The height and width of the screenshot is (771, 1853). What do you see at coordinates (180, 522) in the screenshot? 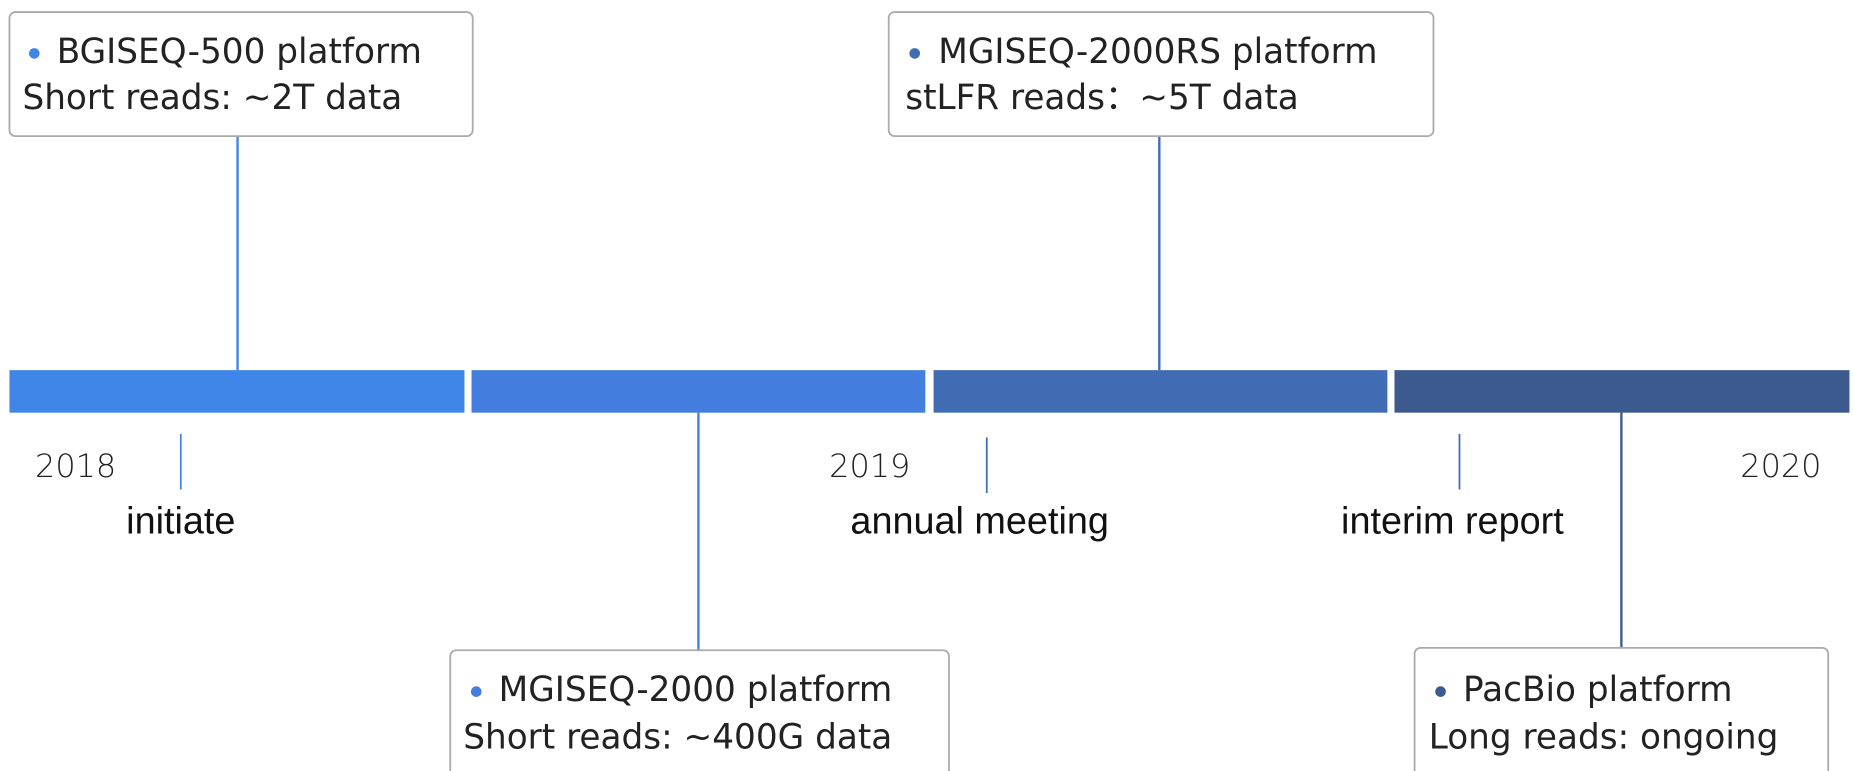
I see `milestone-label: initiate` at bounding box center [180, 522].